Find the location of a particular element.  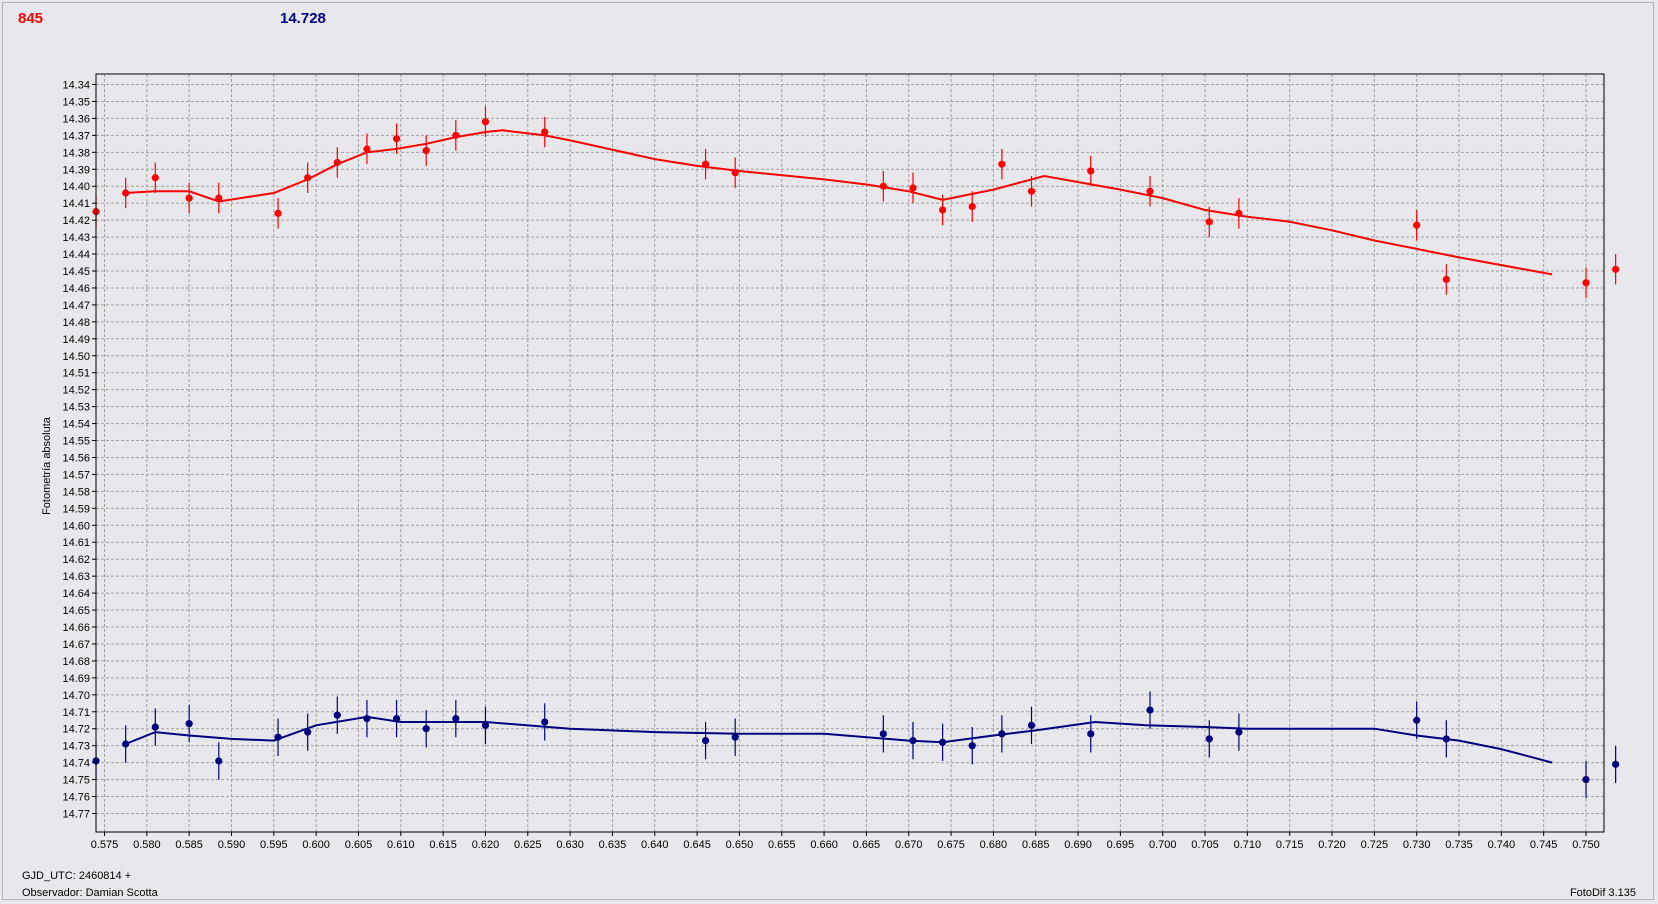

y-tick-label: 14.57 is located at coordinates (76, 475).